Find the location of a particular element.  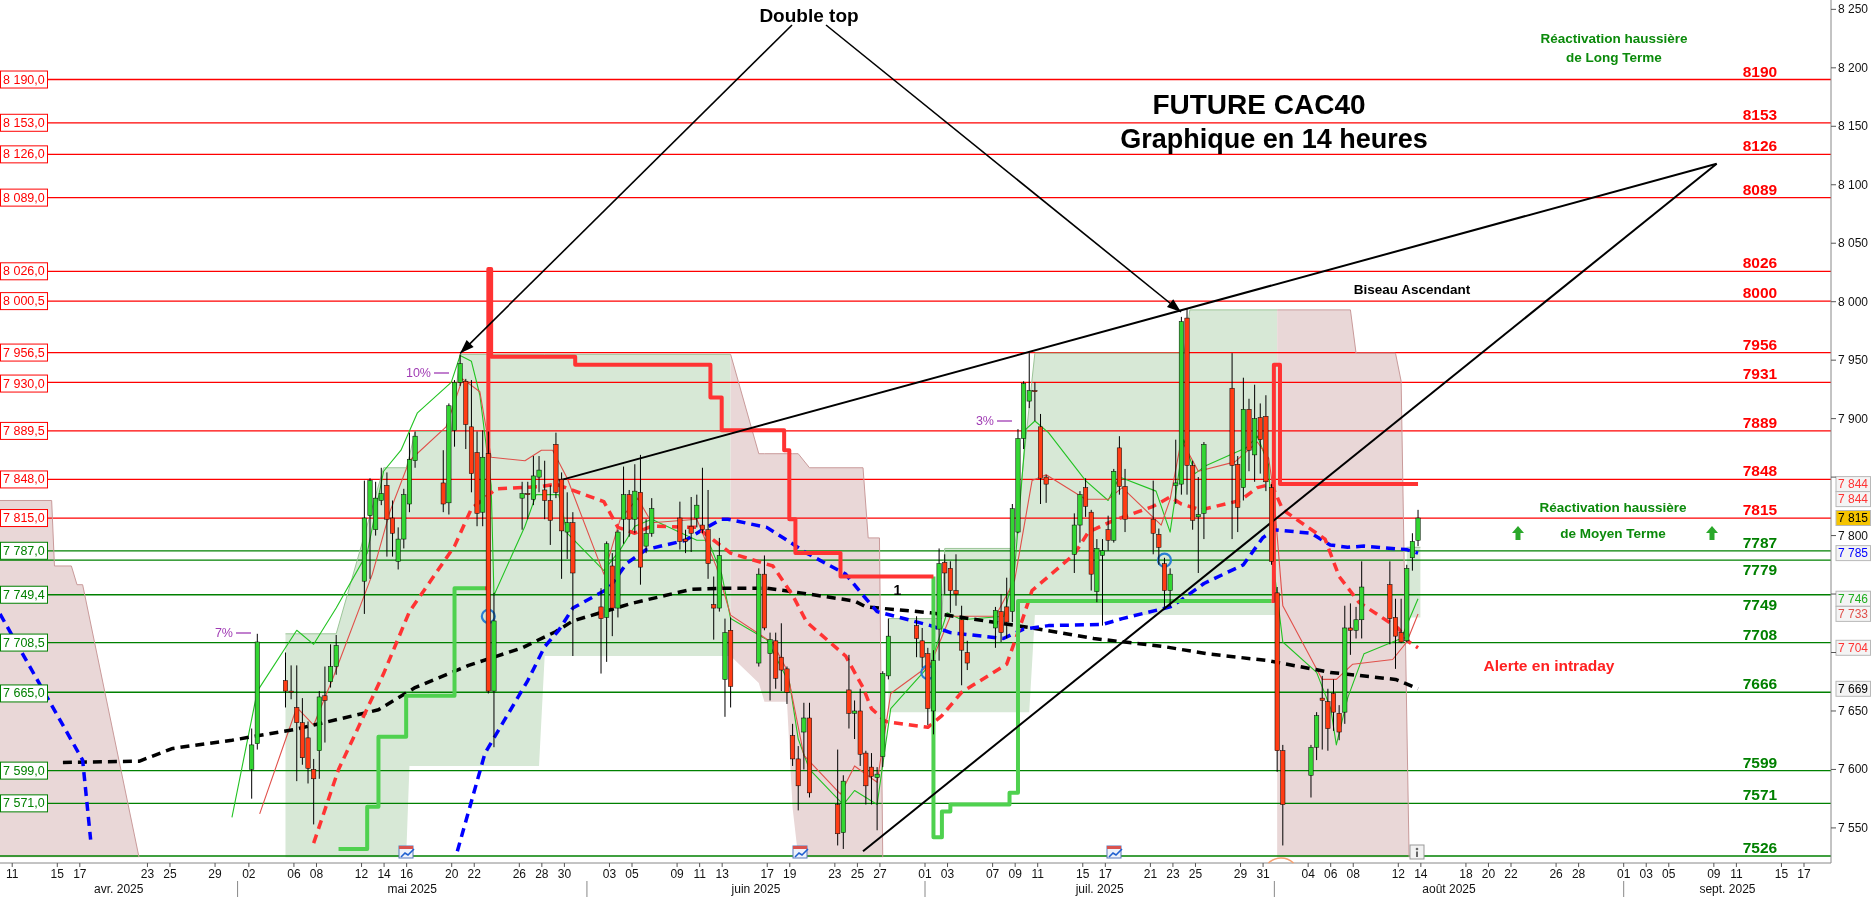

x-tick-label: 30 is located at coordinates (564, 874).